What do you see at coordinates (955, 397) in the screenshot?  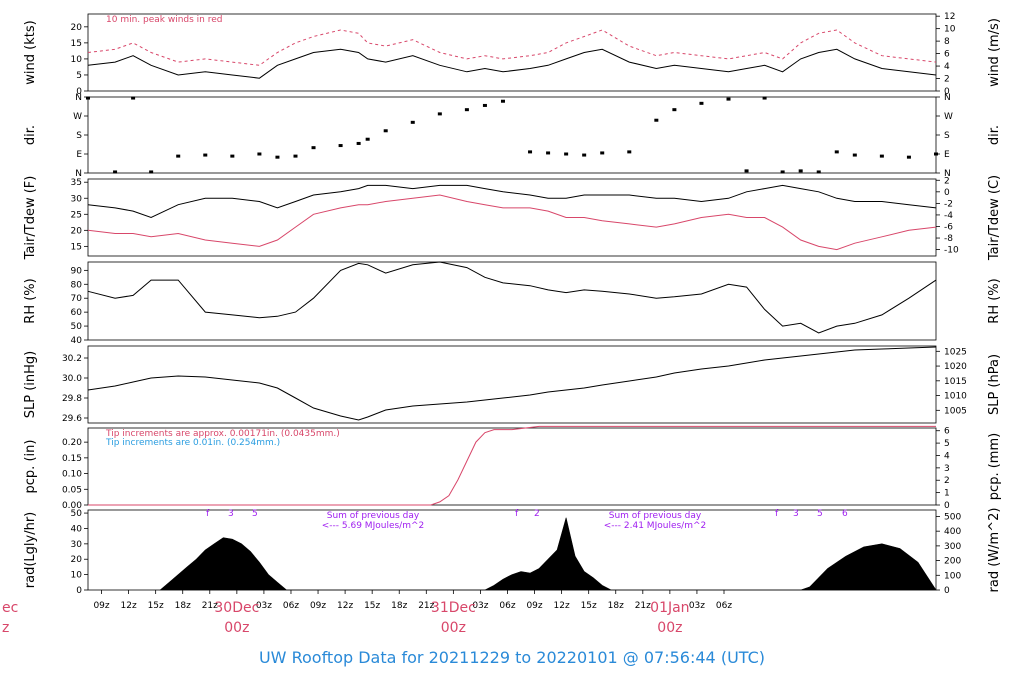 I see `pressure-ytick-right-label: 1010` at bounding box center [955, 397].